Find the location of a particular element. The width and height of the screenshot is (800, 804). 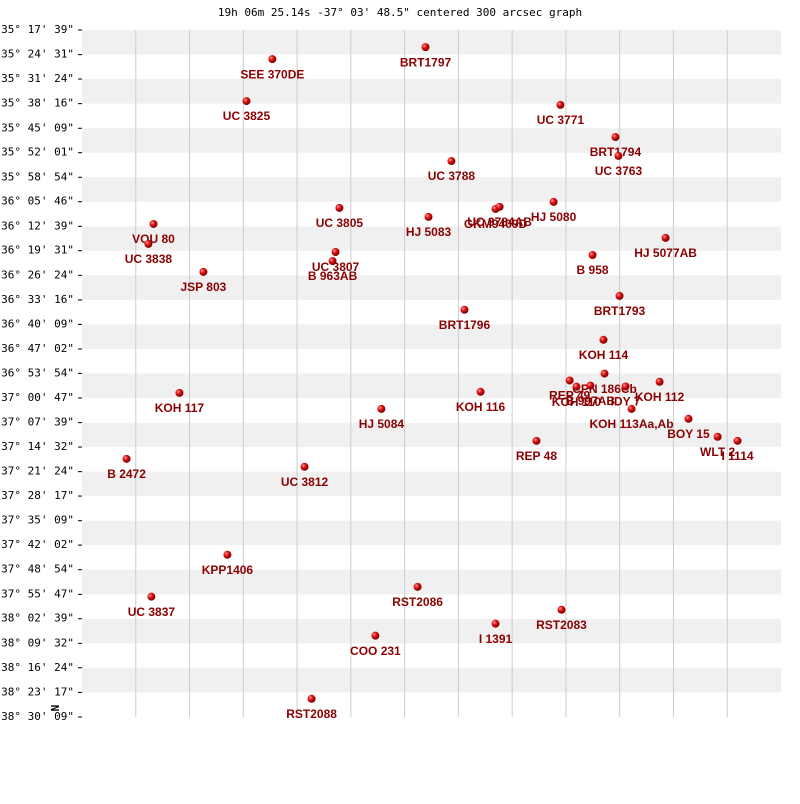

star-label: RST2086 is located at coordinates (417, 602).